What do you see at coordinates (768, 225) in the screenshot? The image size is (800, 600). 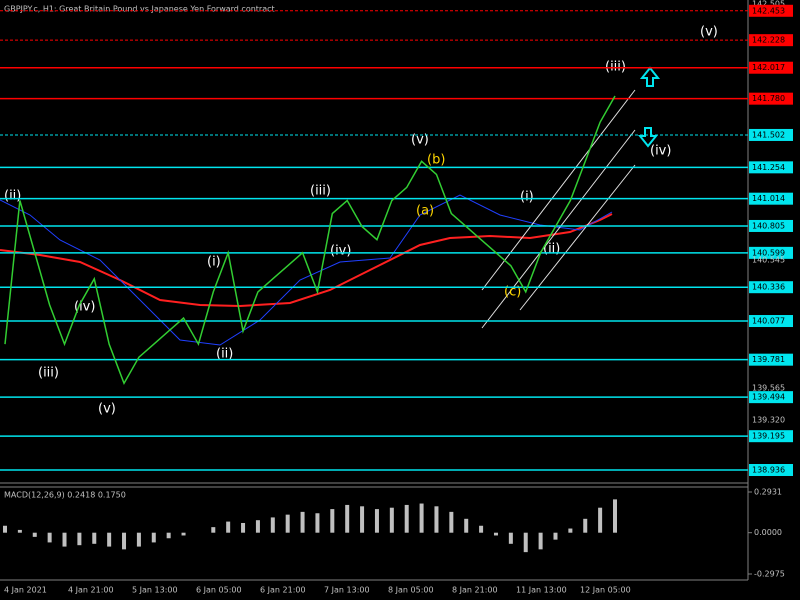 I see `price-label: 140.805` at bounding box center [768, 225].